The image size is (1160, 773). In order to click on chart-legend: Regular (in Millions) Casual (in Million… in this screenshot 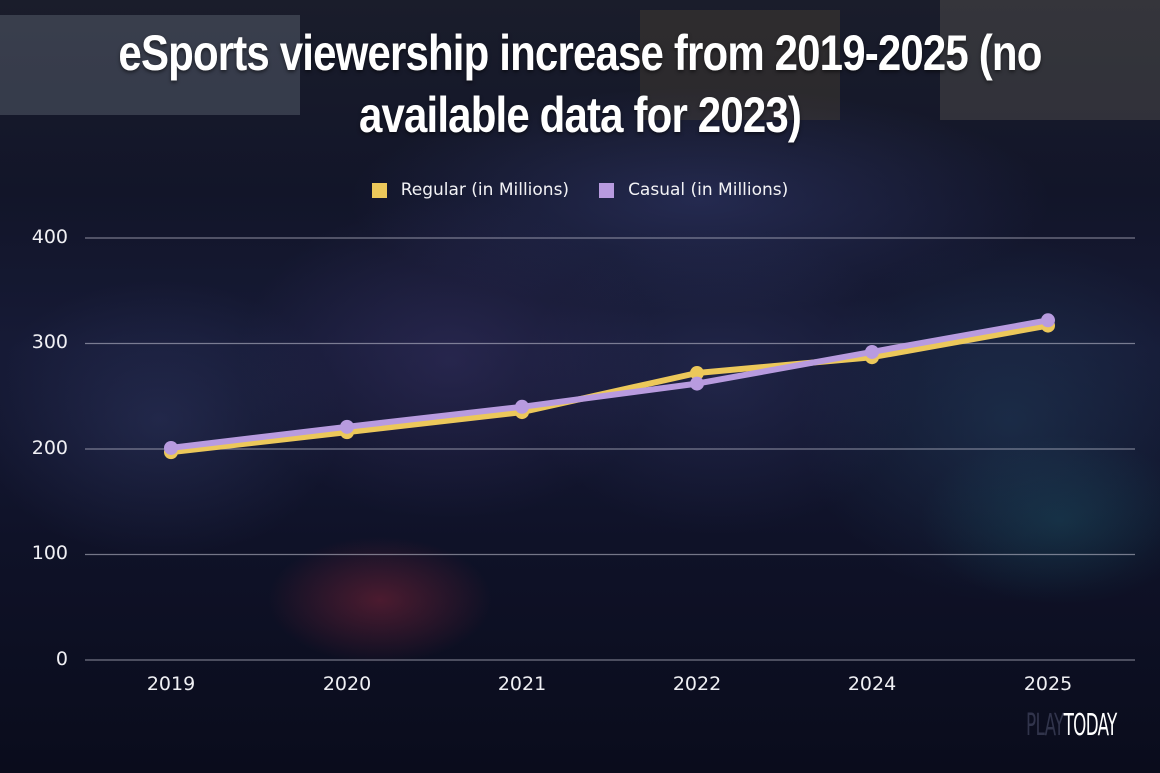, I will do `click(580, 190)`.